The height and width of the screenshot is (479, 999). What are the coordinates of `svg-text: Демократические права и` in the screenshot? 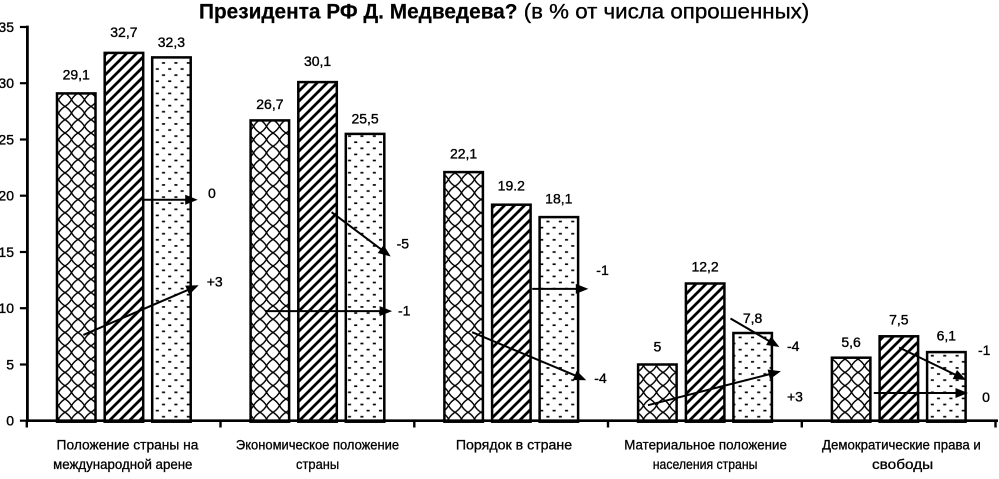 It's located at (901, 445).